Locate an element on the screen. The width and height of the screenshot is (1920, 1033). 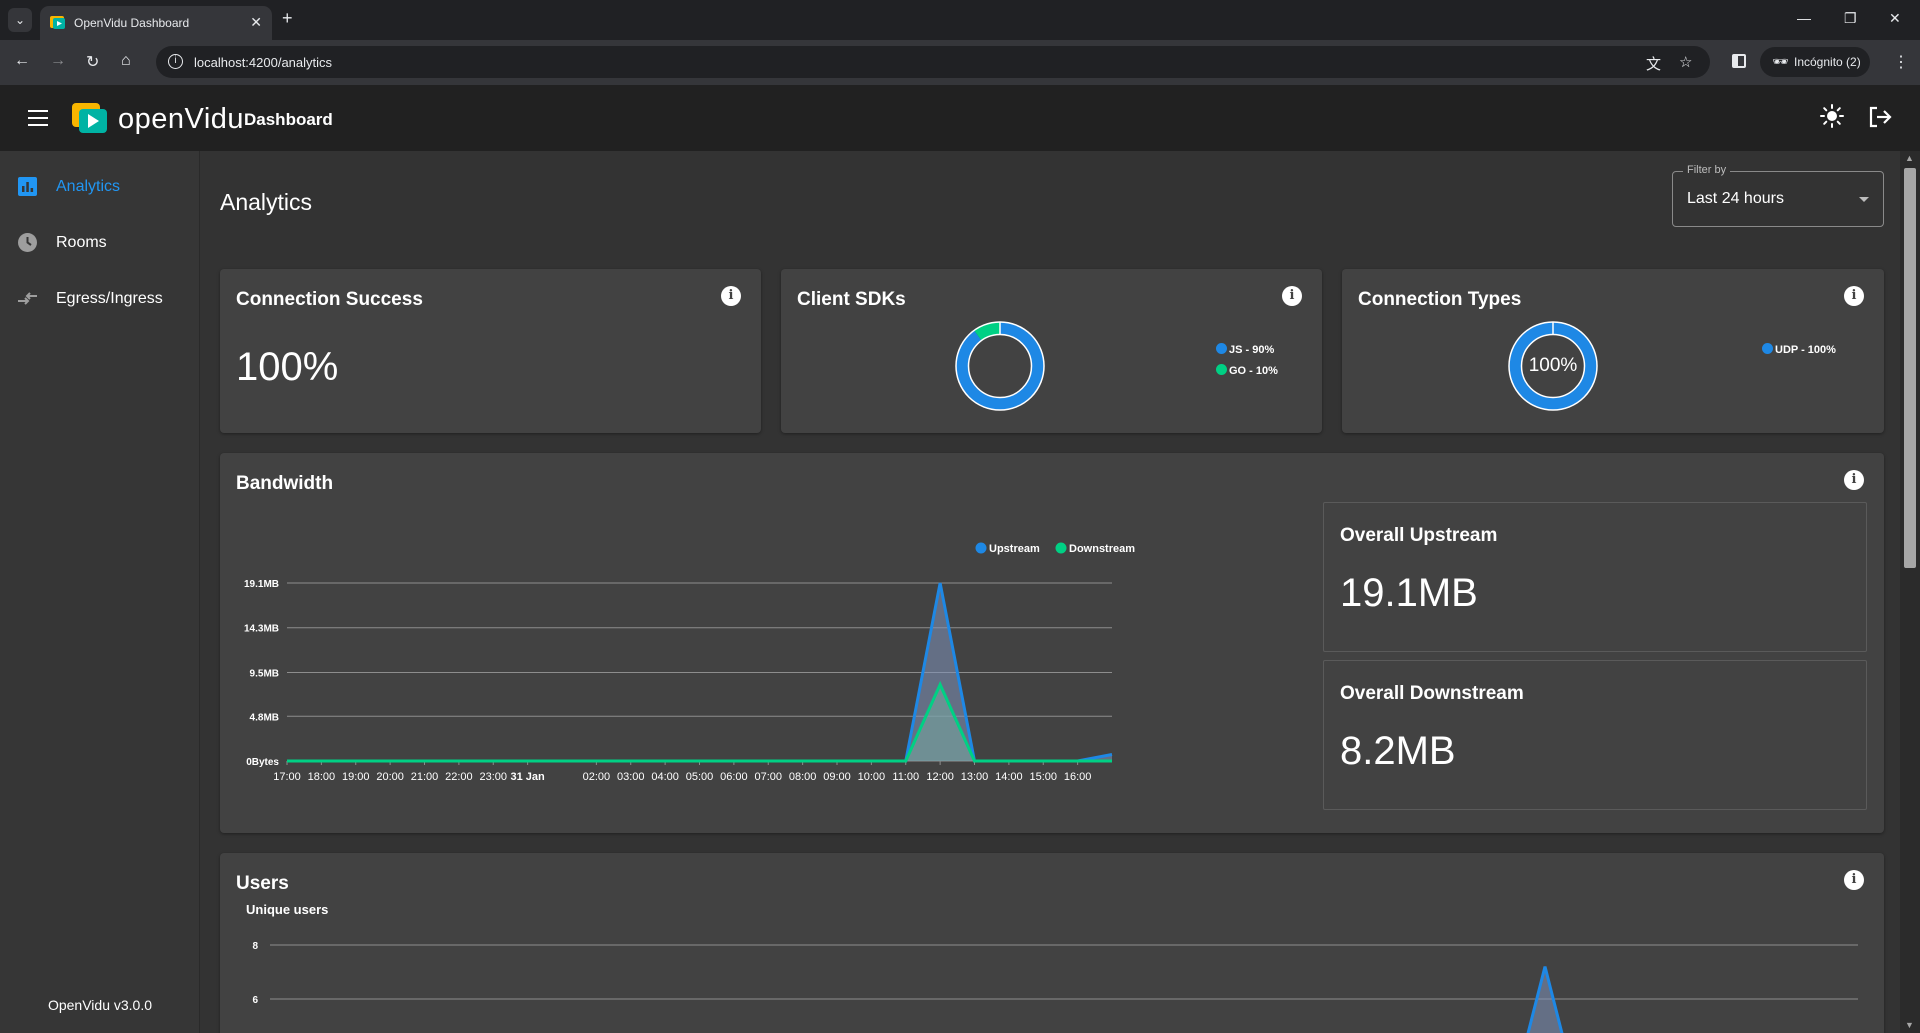
legend-label: GO - 10% is located at coordinates (1253, 371).